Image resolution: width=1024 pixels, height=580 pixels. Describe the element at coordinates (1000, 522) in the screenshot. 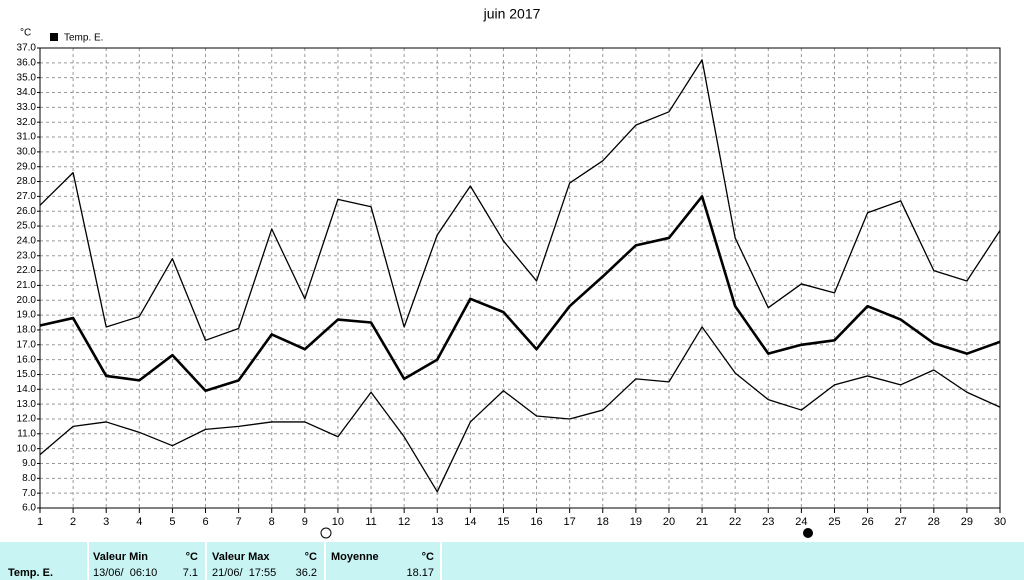

I see `x-tick-label: 30` at that location.